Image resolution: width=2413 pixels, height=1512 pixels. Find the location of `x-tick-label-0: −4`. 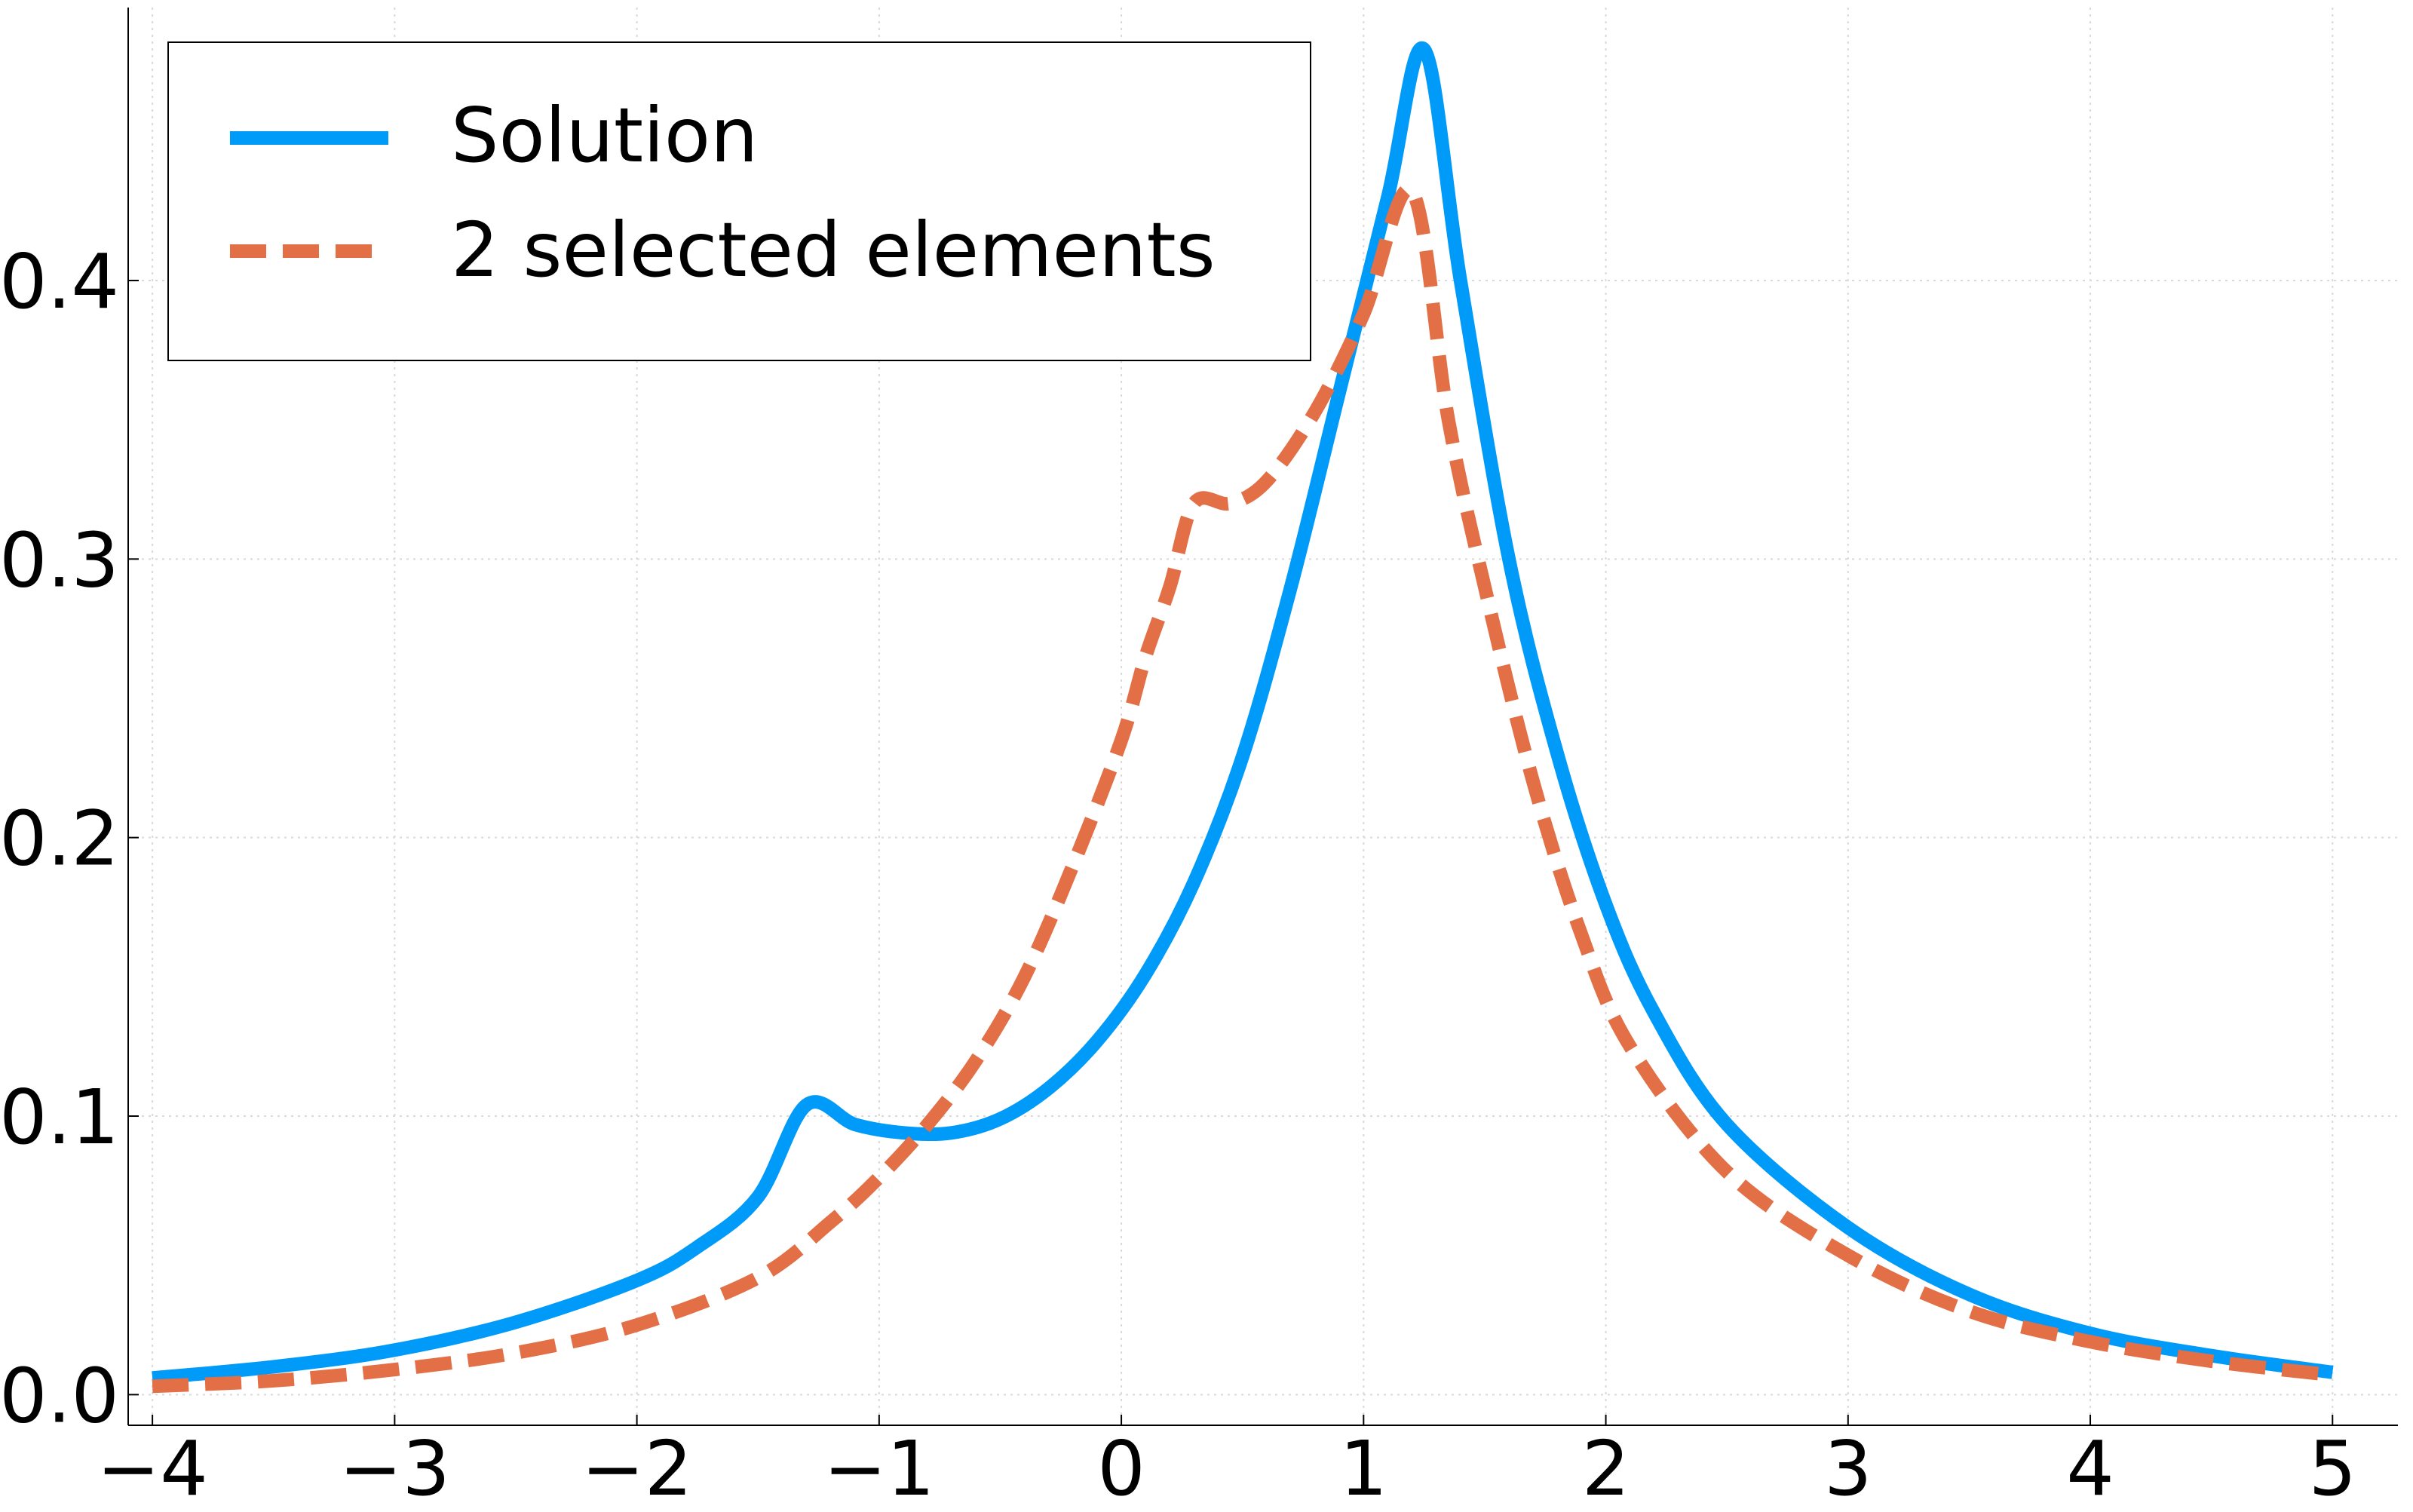

x-tick-label-0: −4 is located at coordinates (152, 1466).